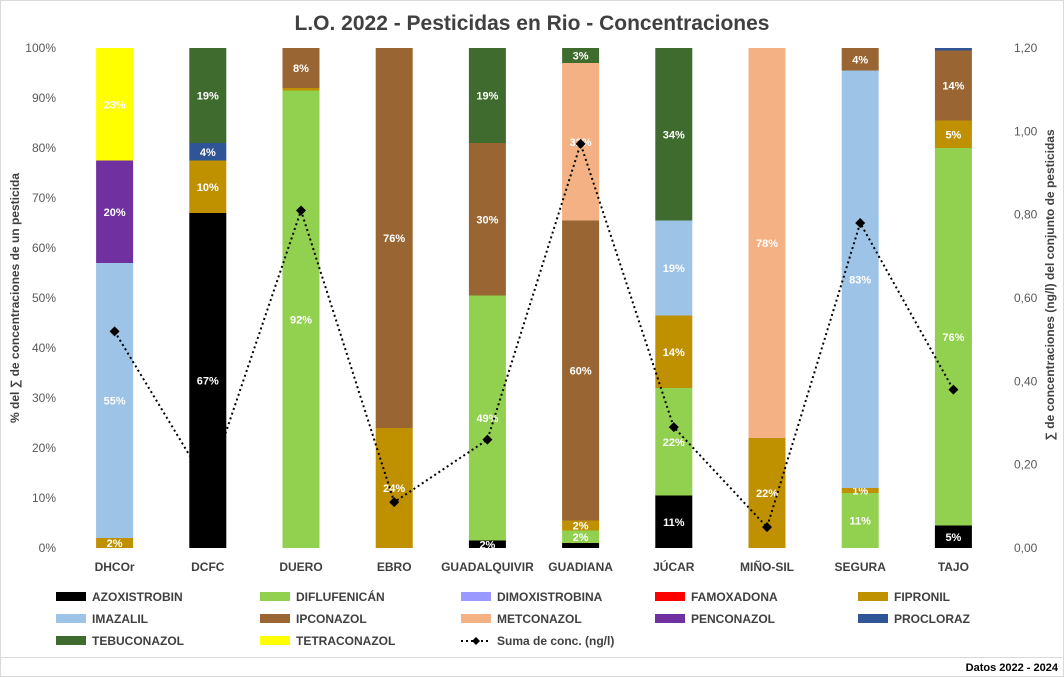 This screenshot has height=677, width=1064. Describe the element at coordinates (44, 348) in the screenshot. I see `y-tick-label: 40%` at that location.